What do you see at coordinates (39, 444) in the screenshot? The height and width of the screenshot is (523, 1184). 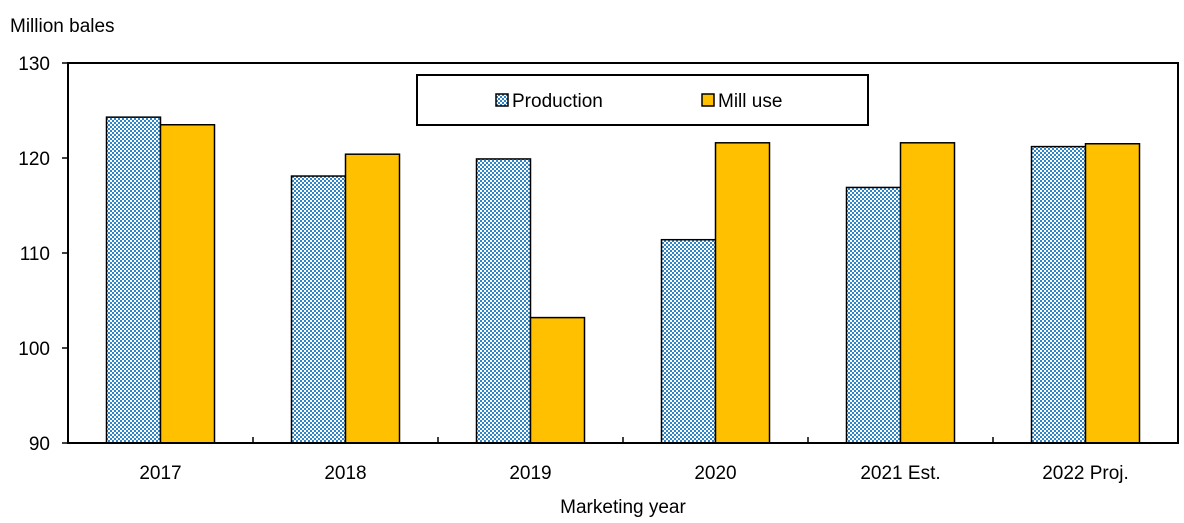 I see `y-tick-label: 90` at bounding box center [39, 444].